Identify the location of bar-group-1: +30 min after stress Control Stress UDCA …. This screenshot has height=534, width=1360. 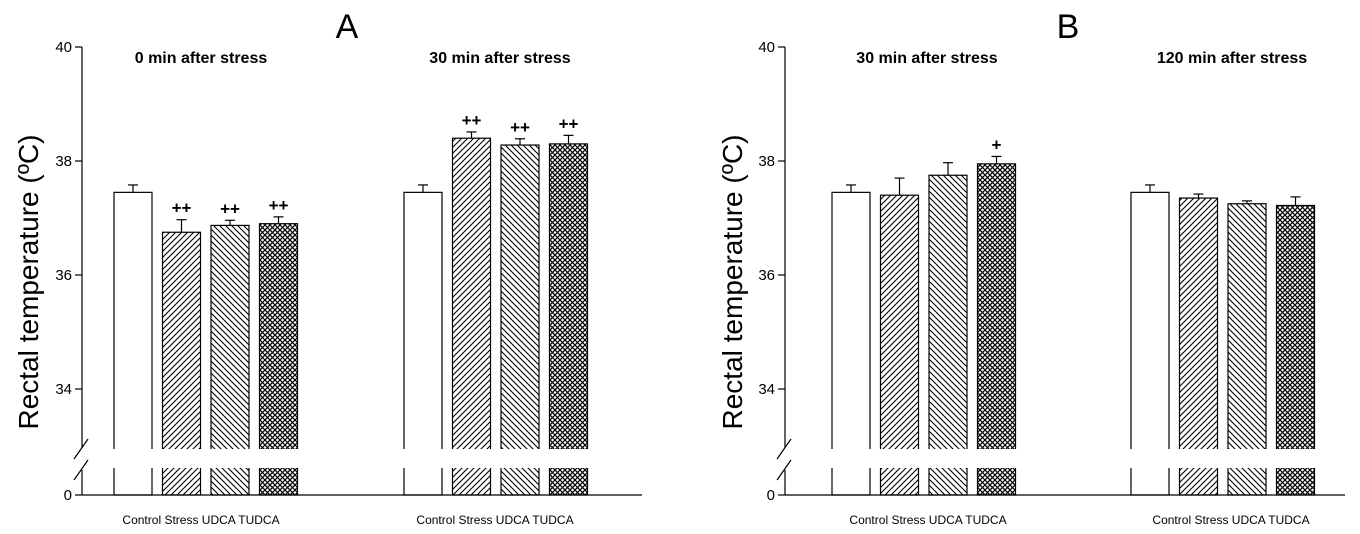
(924, 288).